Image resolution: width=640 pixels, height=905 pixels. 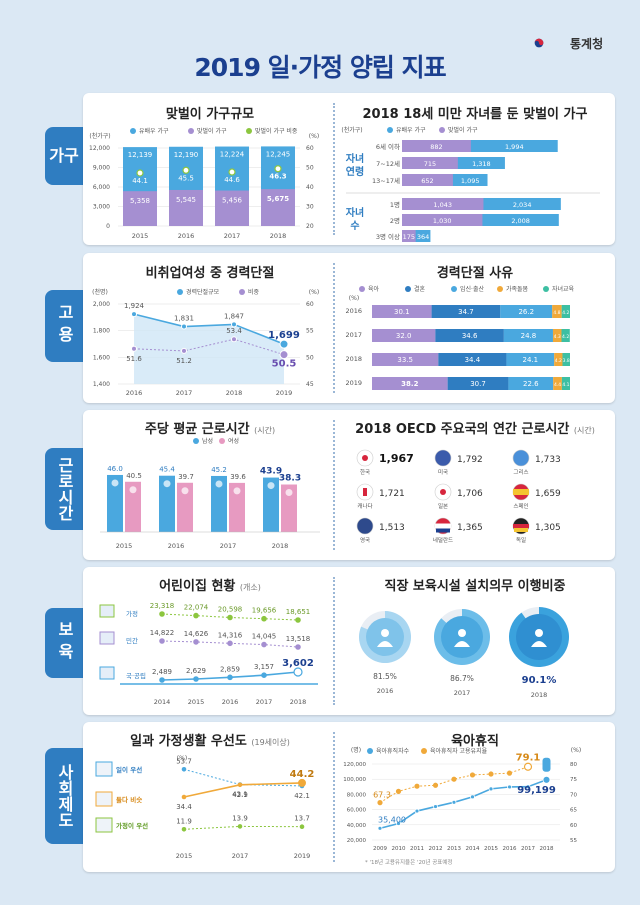 I want to click on hours-label-female: 39.7, so click(x=186, y=477).